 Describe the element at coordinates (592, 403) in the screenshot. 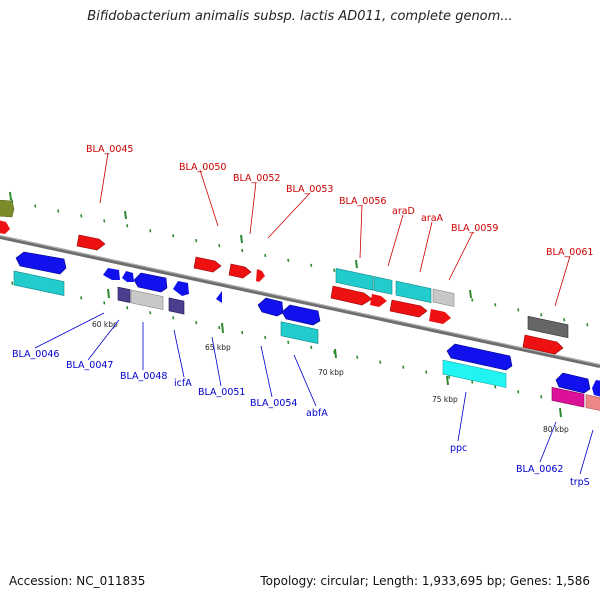

I see `gene-pink-trps` at that location.